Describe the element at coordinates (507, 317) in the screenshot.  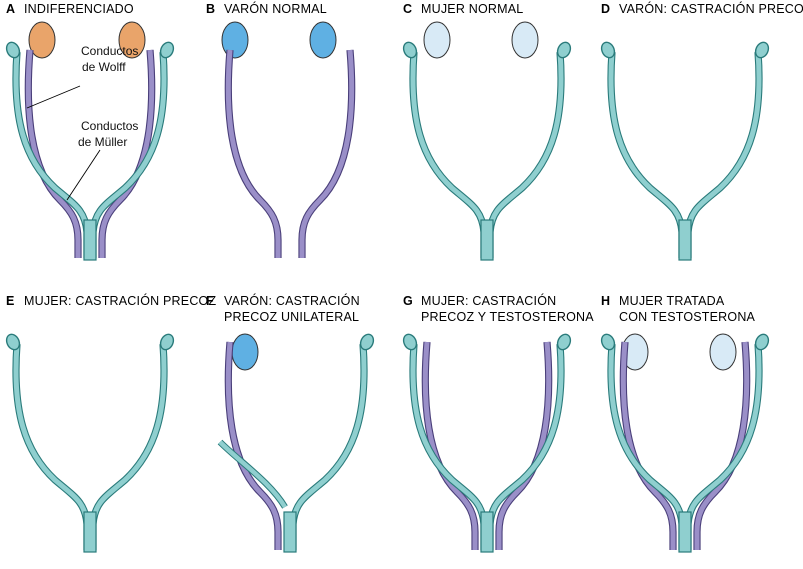
I see `panel-title-line: PRECOZ Y TESTOSTERONA` at that location.